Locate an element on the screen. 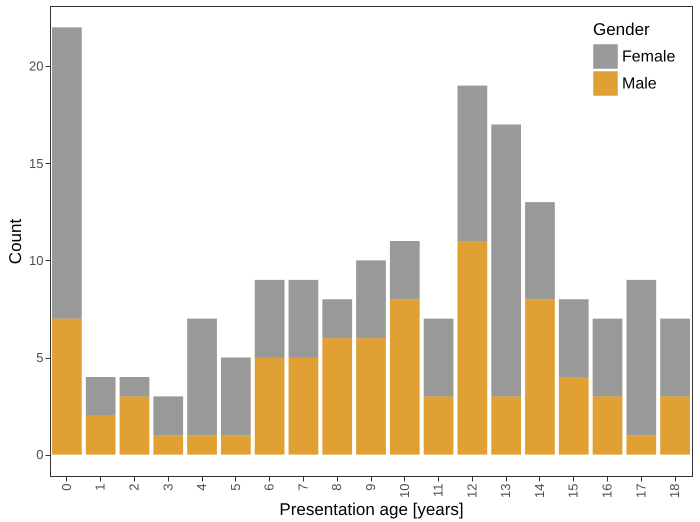 Image resolution: width=700 pixels, height=522 pixels. x-tick-label: 17 is located at coordinates (640, 491).